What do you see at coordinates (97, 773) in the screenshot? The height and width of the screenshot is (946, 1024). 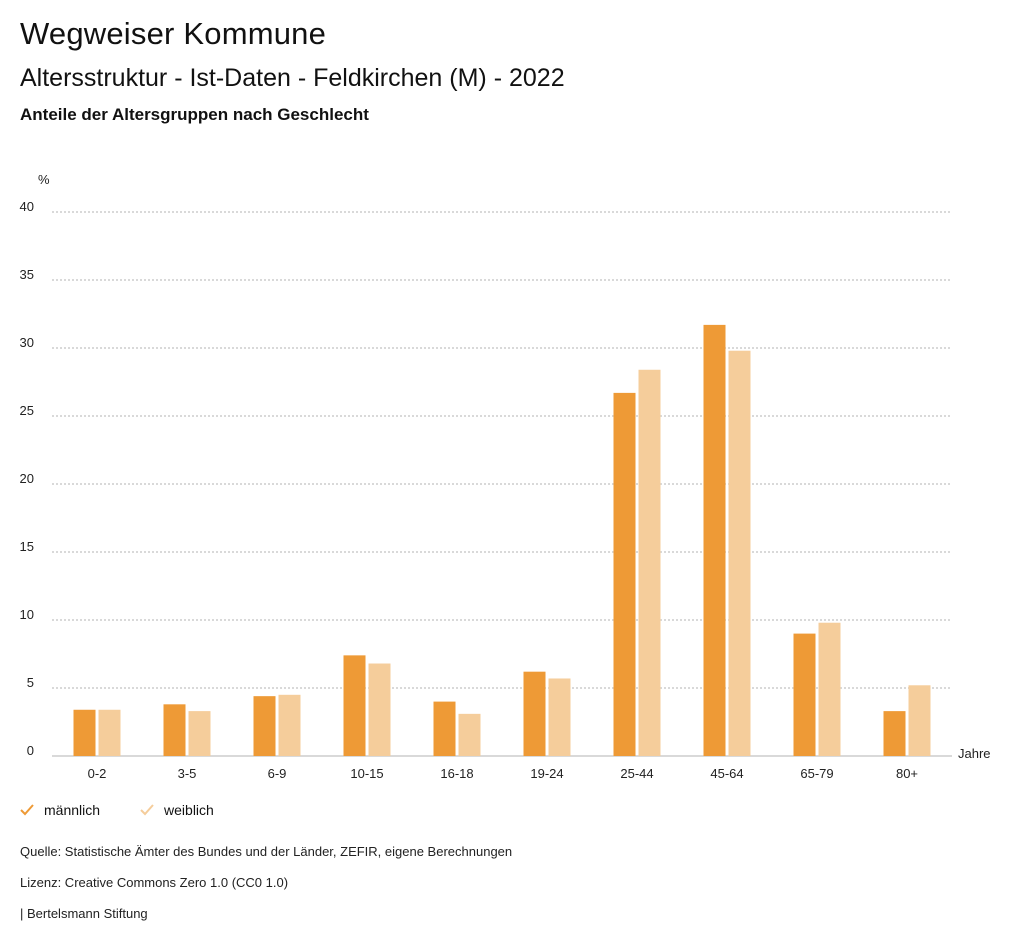 I see `x-tick-label: 0-2` at bounding box center [97, 773].